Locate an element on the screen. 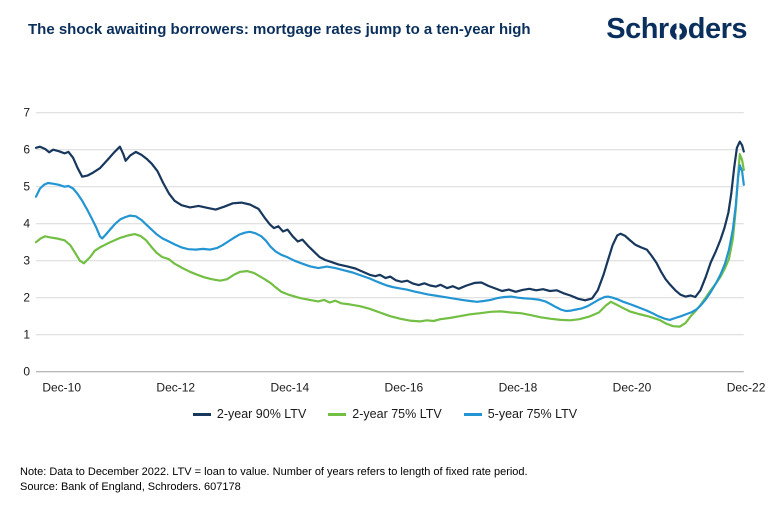  logo-text-prefix: Schr is located at coordinates (637, 29).